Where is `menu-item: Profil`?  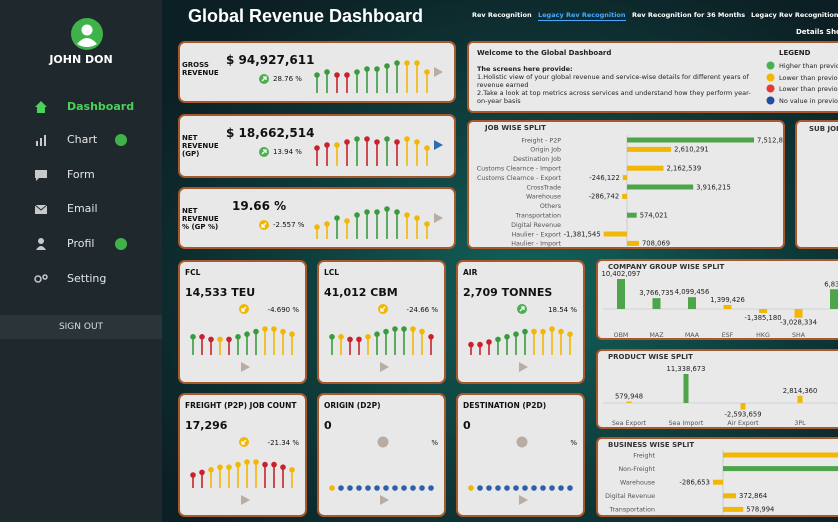
menu-item: Profil is located at coordinates (85, 244).